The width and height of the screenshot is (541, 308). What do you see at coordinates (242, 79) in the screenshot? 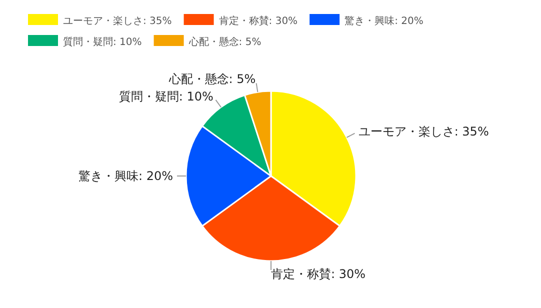
I see `data-label: : 5%` at bounding box center [242, 79].